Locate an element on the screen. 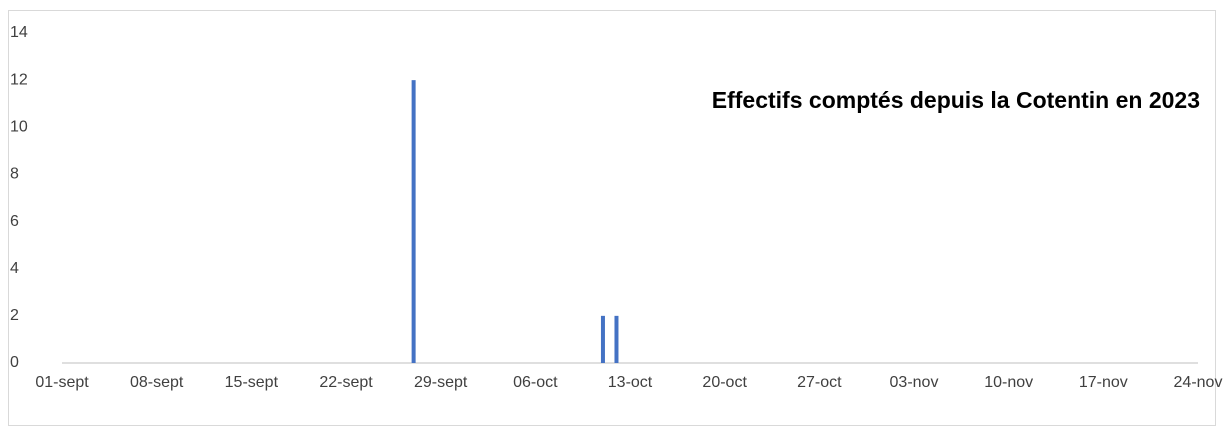 This screenshot has width=1224, height=430. y-tick-label: 8 is located at coordinates (14, 174).